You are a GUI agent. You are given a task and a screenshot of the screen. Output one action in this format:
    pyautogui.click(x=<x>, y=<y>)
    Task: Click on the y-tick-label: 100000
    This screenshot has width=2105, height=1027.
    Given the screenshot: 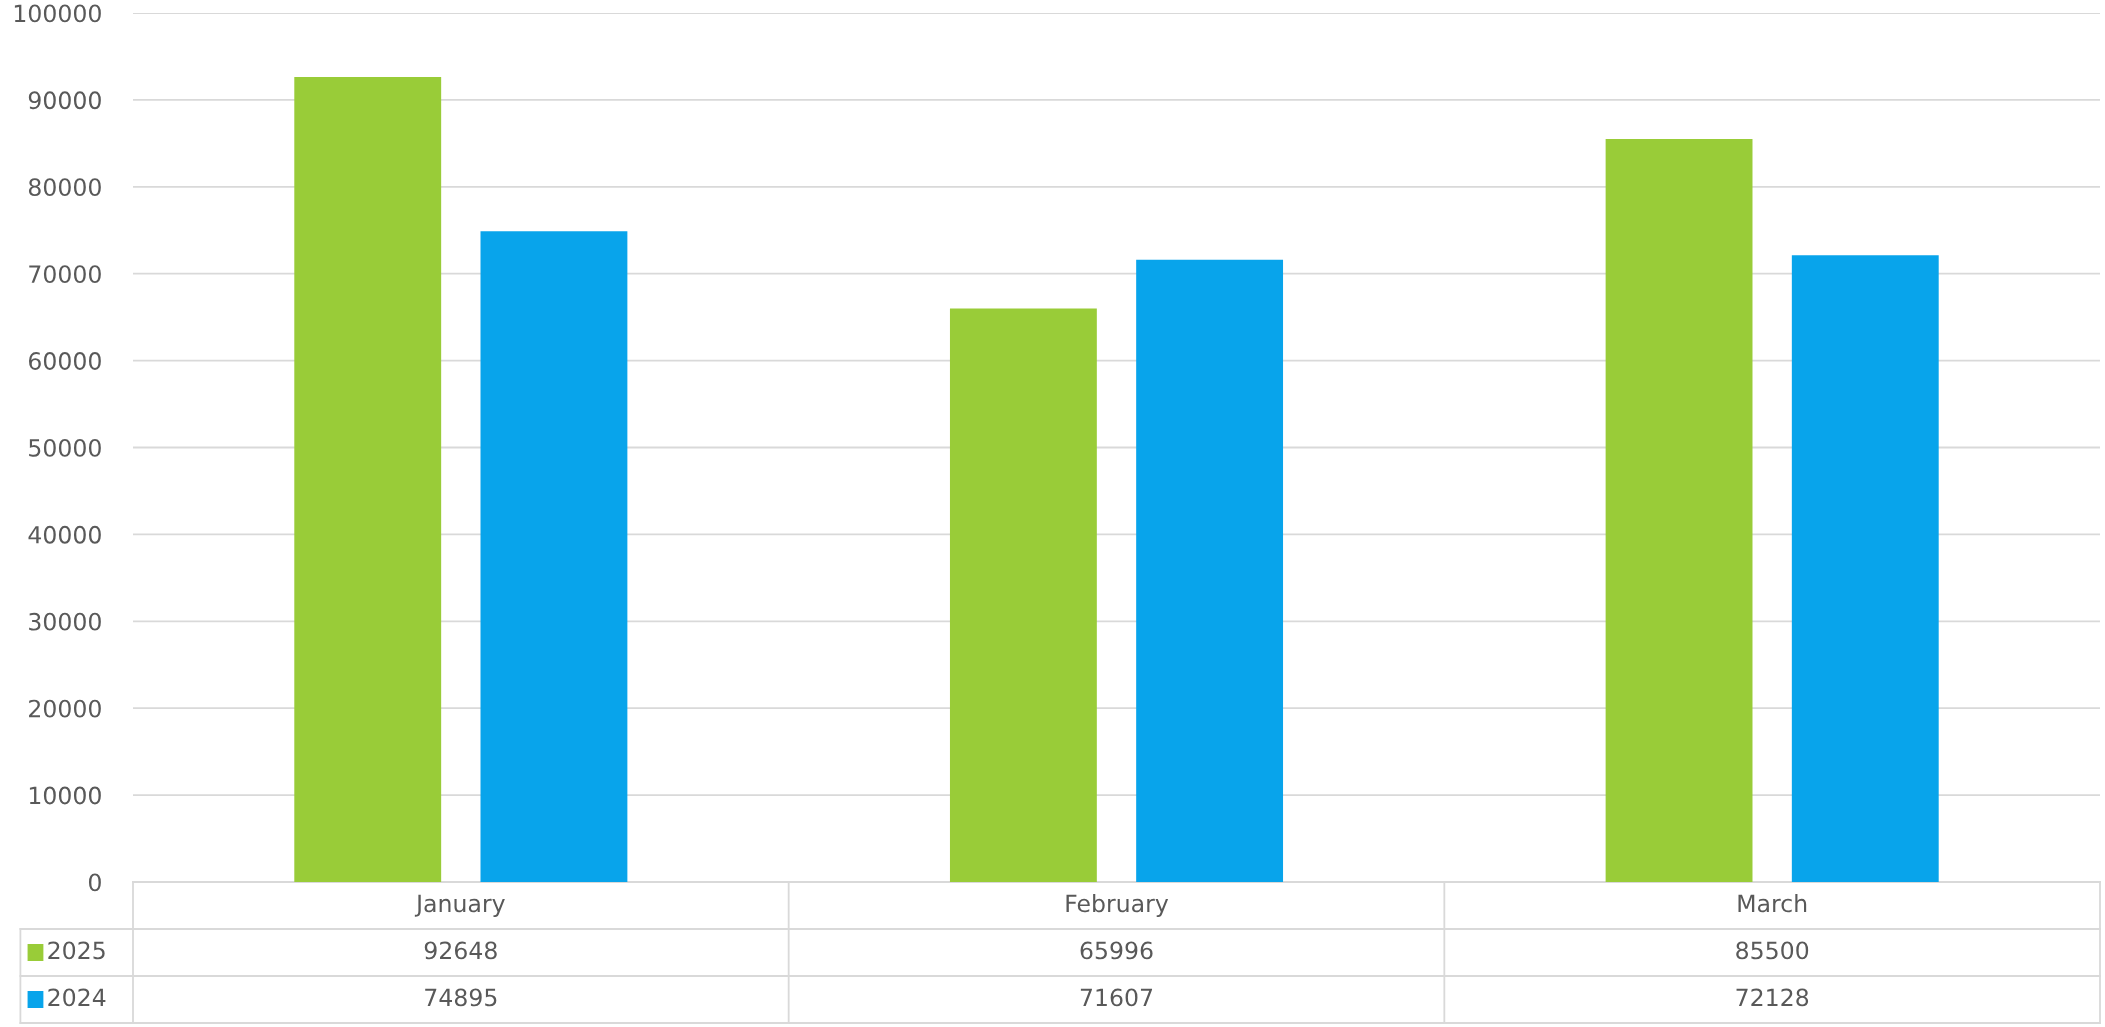 What is the action you would take?
    pyautogui.click(x=57, y=13)
    